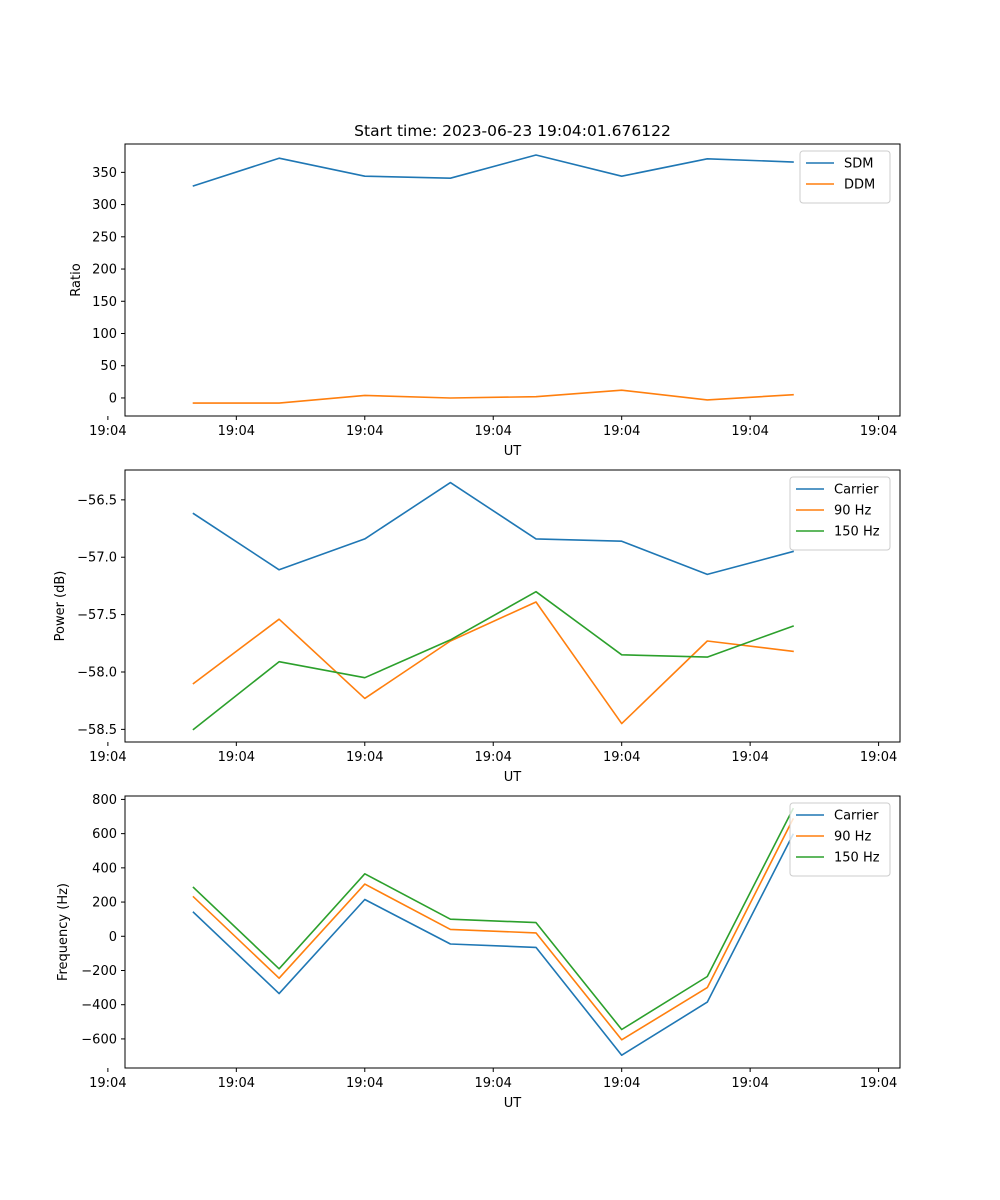 This screenshot has height=1200, width=1000. I want to click on series-line-ddm, so click(493, 396).